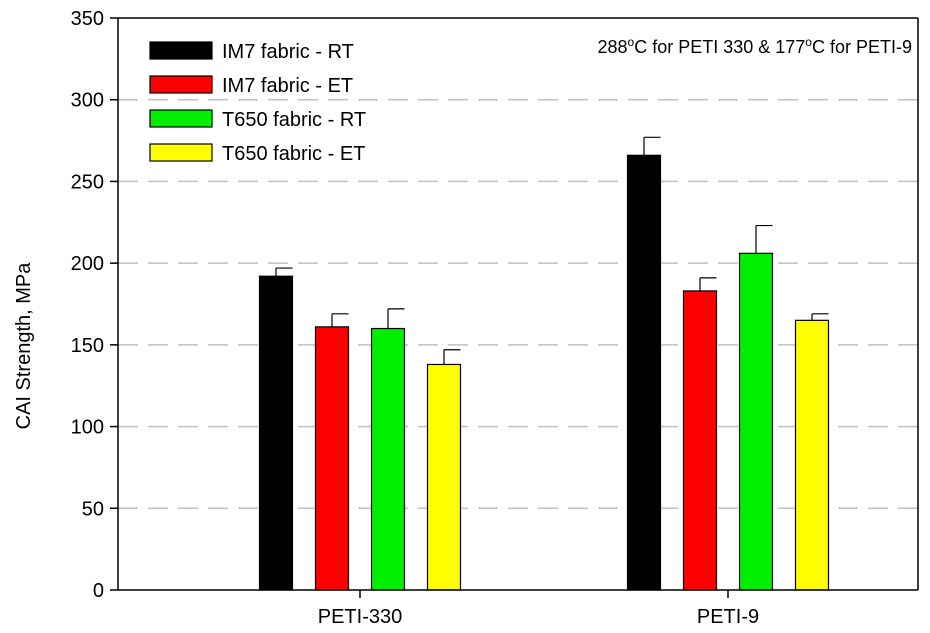 This screenshot has height=633, width=930. Describe the element at coordinates (98, 591) in the screenshot. I see `y-tick-label: 0` at that location.